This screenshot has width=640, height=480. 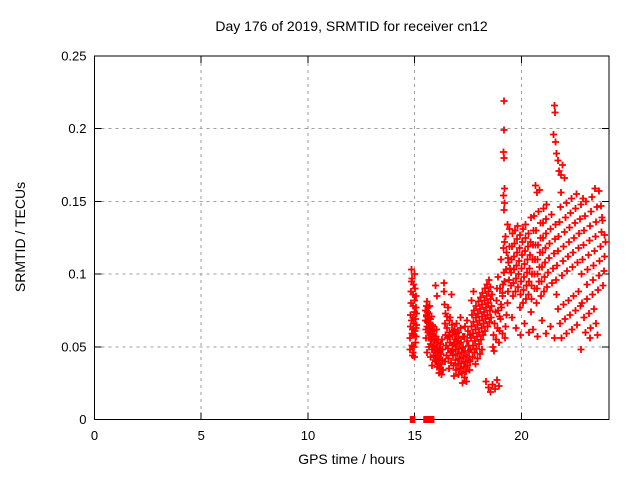 I want to click on y-tick-label: 0.15, so click(x=73, y=201).